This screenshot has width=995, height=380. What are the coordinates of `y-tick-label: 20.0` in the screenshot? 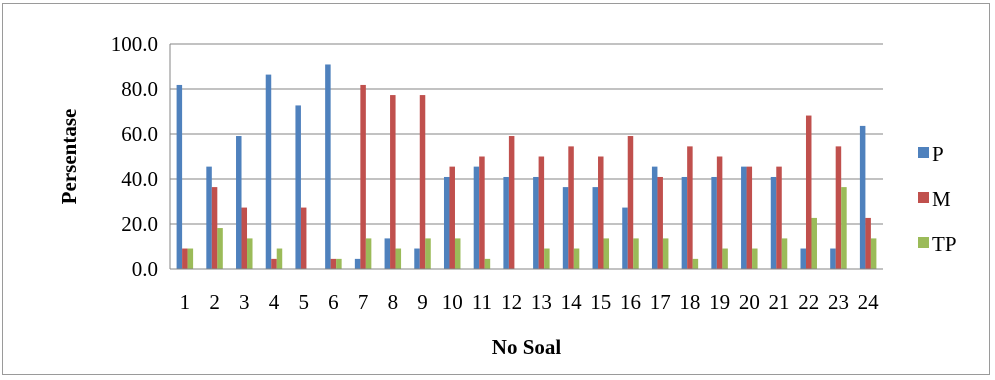 It's located at (139, 224).